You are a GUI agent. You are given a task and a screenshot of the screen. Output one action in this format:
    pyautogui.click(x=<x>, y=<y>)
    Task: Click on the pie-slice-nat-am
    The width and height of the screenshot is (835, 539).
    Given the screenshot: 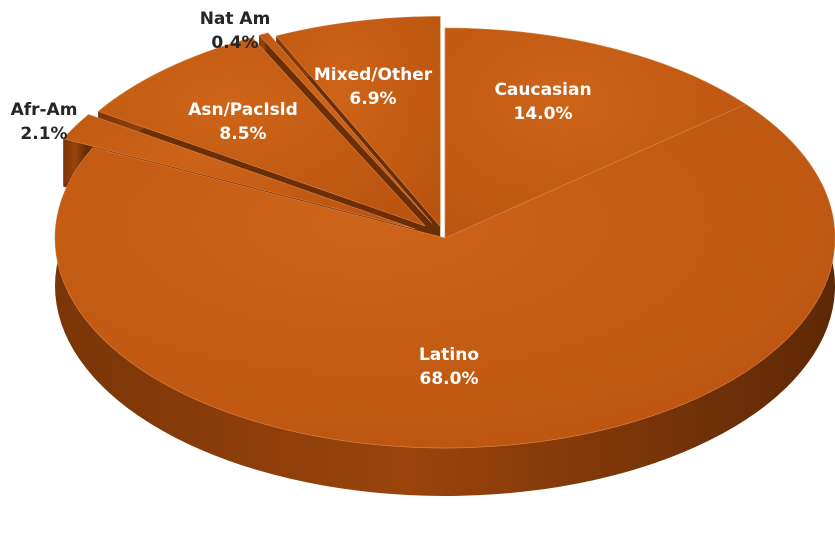 What is the action you would take?
    pyautogui.click(x=345, y=128)
    